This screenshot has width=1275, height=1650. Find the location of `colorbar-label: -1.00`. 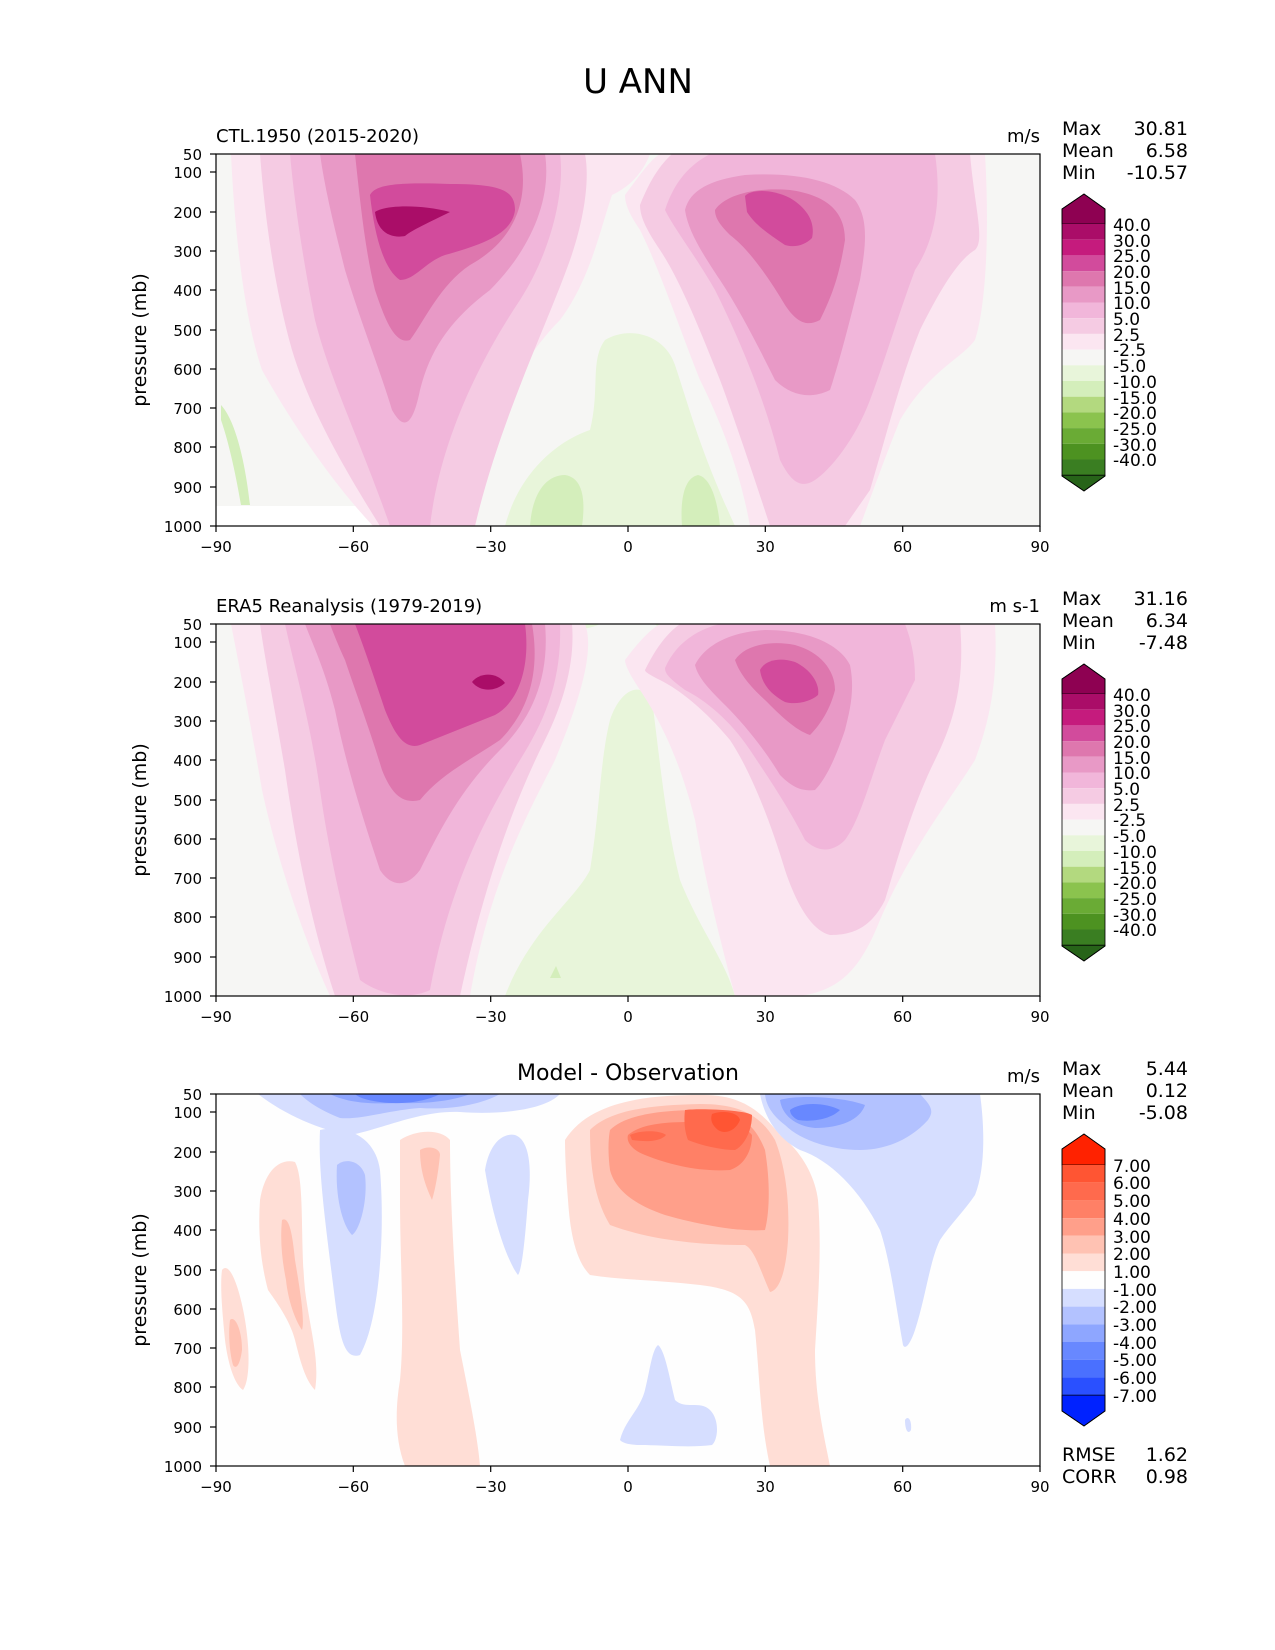

colorbar-label: -1.00 is located at coordinates (1135, 1291).